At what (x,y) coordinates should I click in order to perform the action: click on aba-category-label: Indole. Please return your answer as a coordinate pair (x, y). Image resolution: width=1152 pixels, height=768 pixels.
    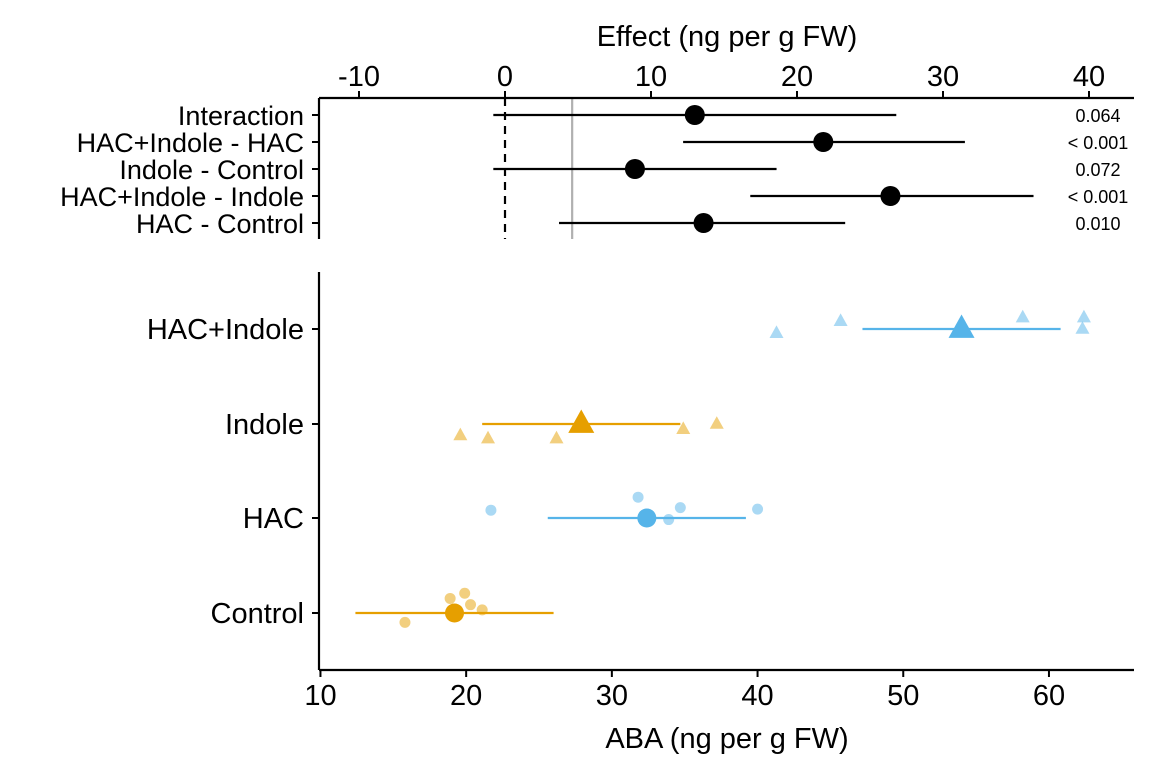
    Looking at the image, I should click on (264, 425).